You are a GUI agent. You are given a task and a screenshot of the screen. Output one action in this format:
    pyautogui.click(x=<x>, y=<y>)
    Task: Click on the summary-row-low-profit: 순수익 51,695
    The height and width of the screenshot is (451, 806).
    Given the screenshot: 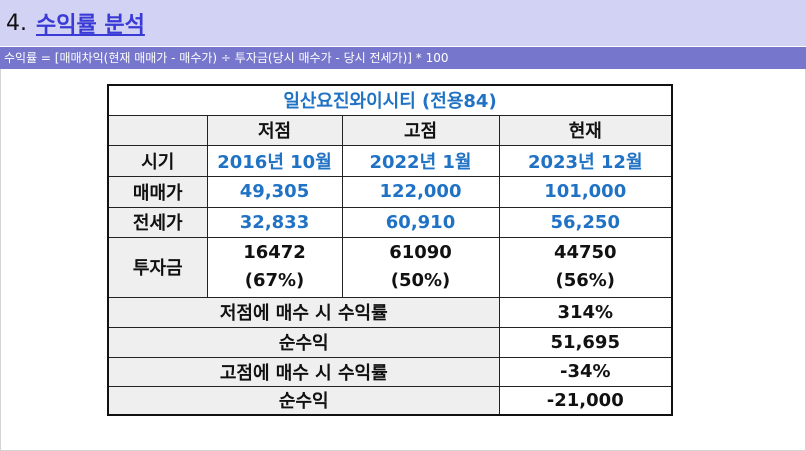 What is the action you would take?
    pyautogui.click(x=390, y=342)
    